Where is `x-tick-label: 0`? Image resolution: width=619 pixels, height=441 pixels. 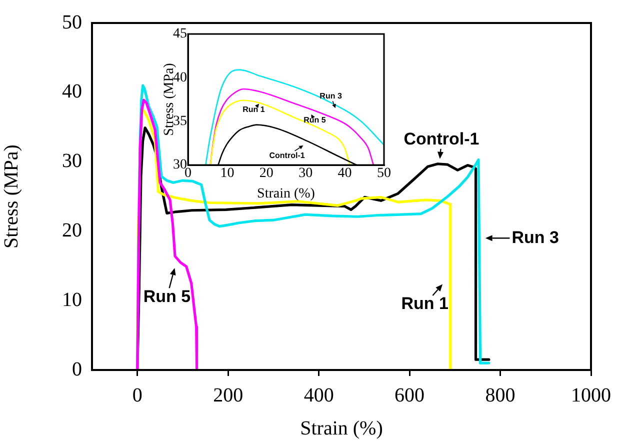 x-tick-label: 0 is located at coordinates (137, 395).